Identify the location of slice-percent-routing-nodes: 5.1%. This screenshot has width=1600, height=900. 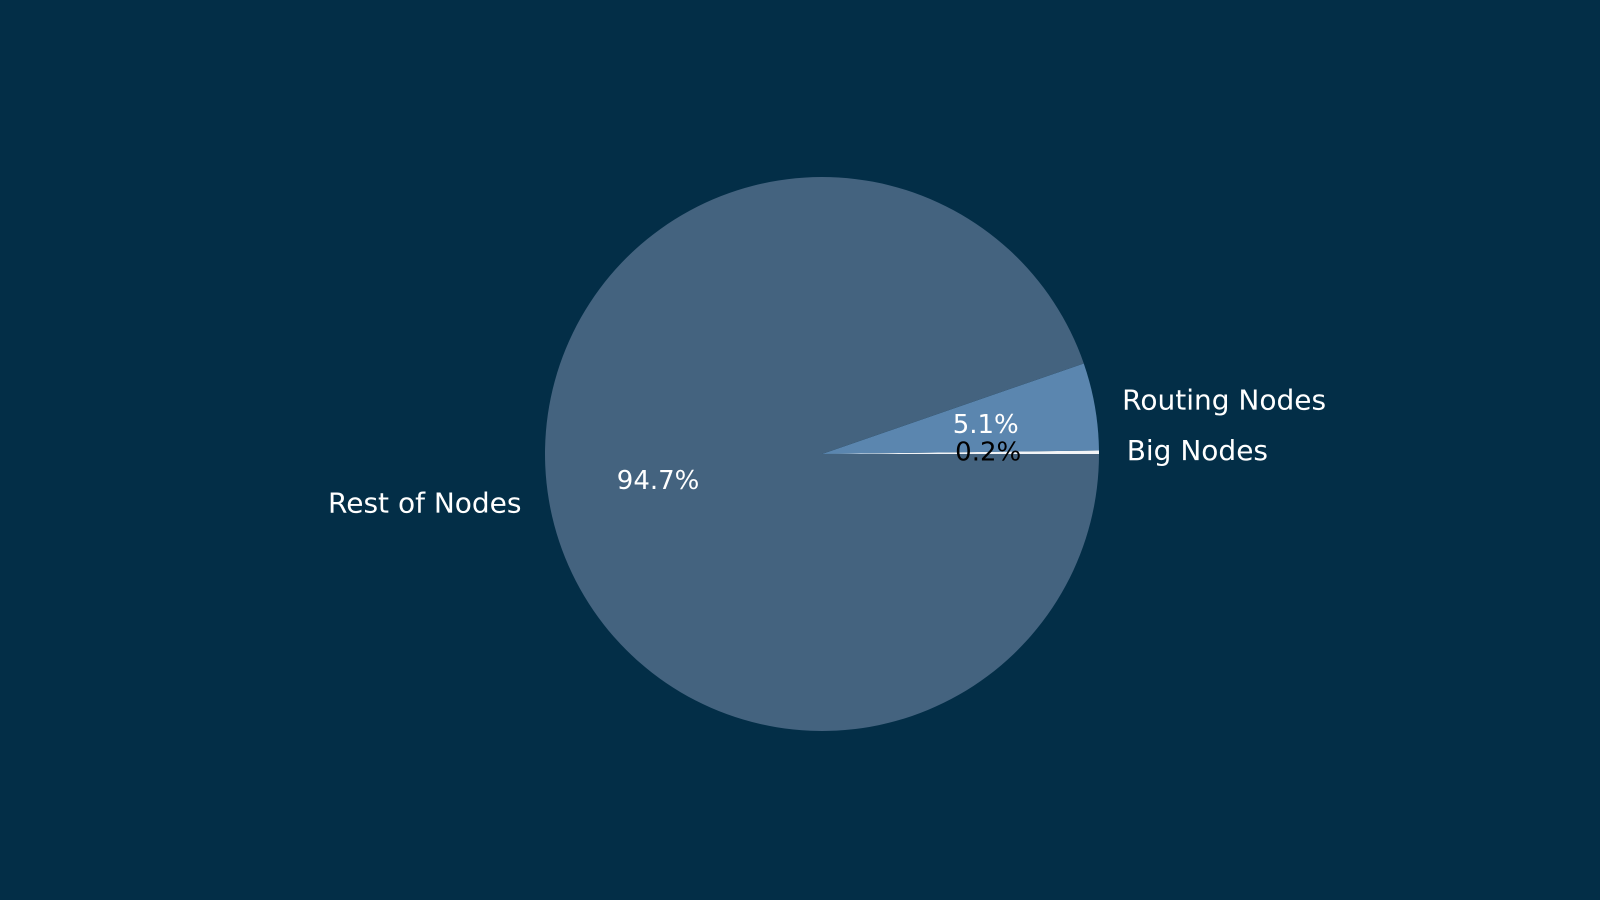
(986, 425).